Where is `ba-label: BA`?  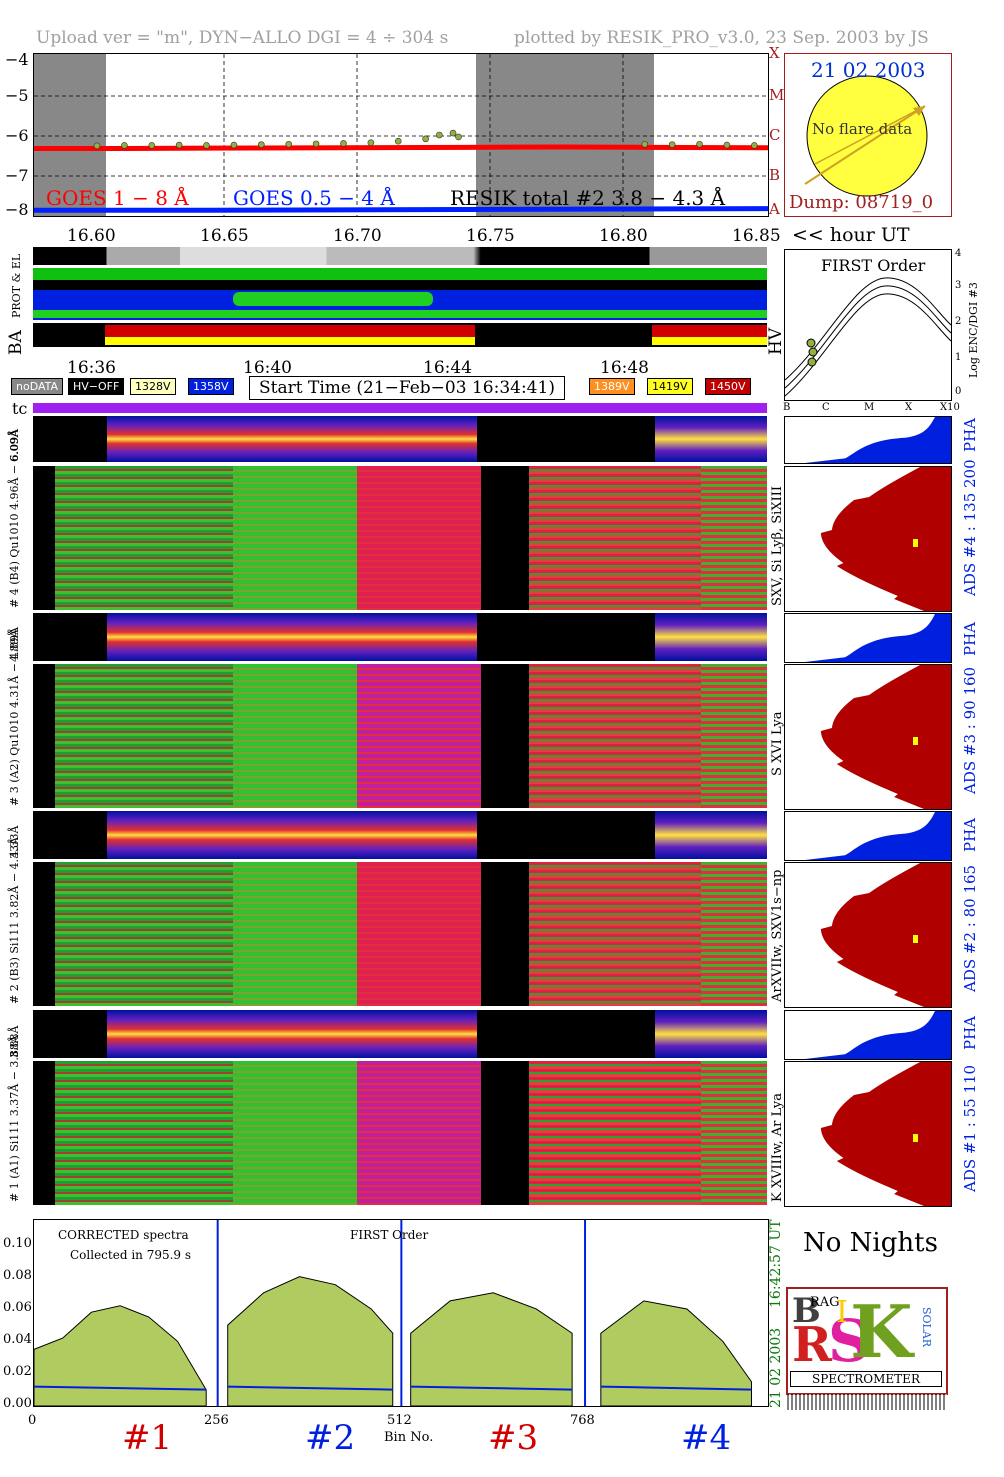 ba-label: BA is located at coordinates (16, 342).